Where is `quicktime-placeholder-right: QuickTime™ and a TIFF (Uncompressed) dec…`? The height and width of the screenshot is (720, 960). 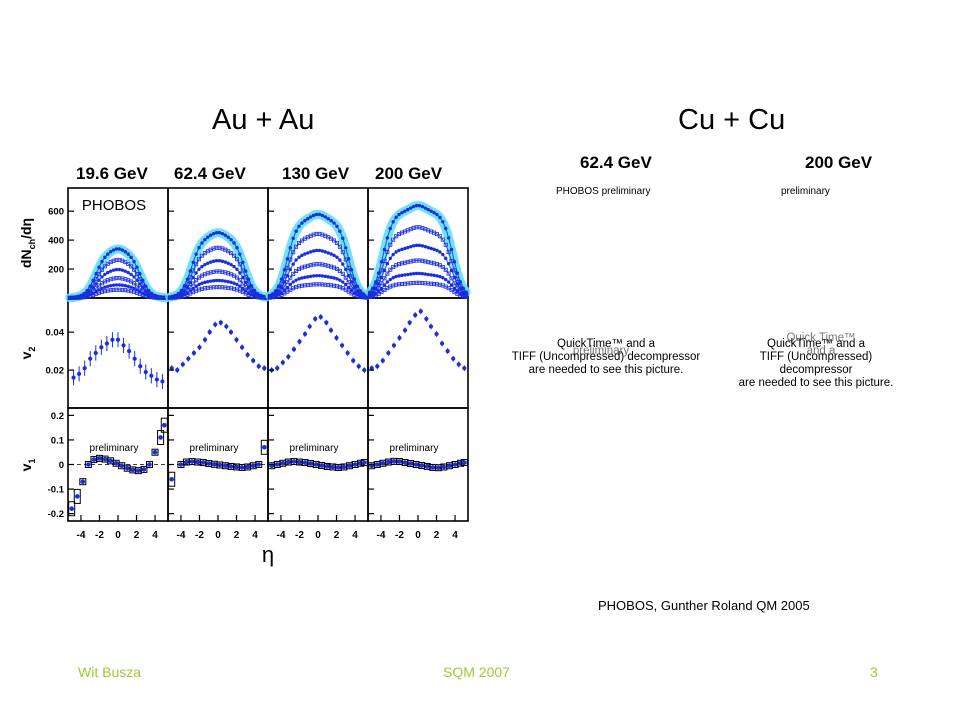
quicktime-placeholder-right: QuickTime™ and a TIFF (Uncompressed) dec… is located at coordinates (816, 364).